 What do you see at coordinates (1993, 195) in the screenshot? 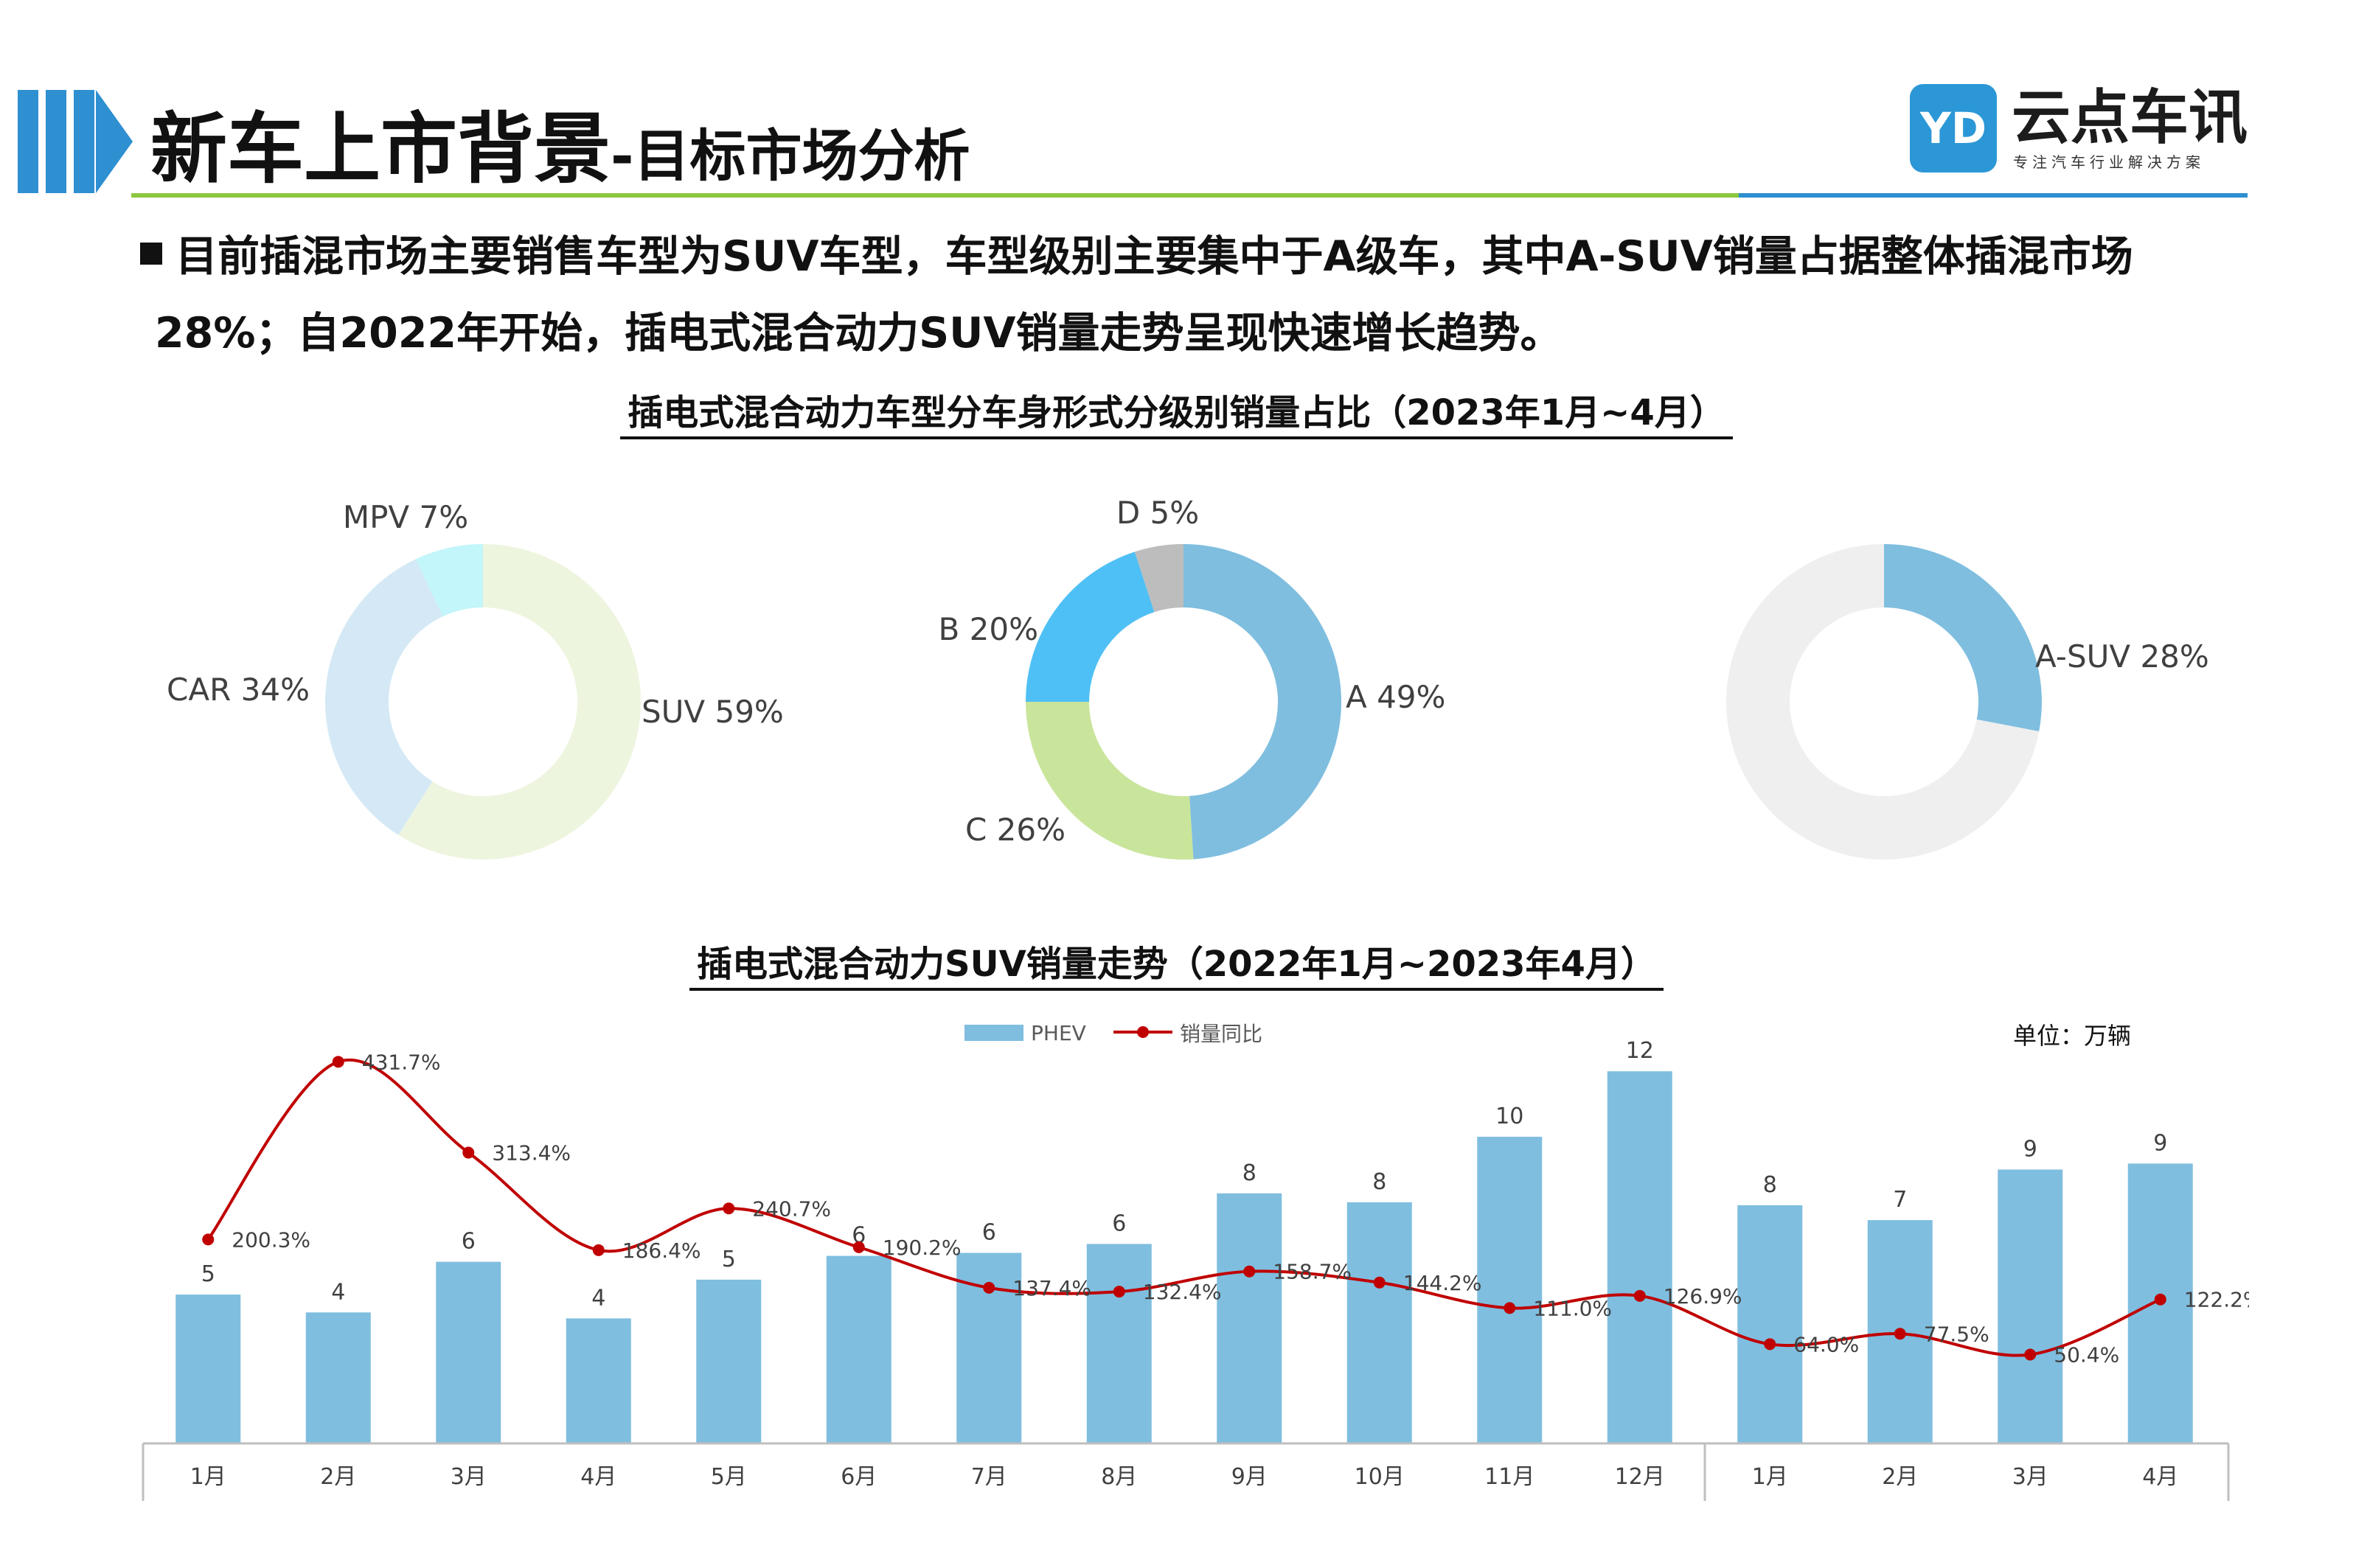
I see `header-rule-blue` at bounding box center [1993, 195].